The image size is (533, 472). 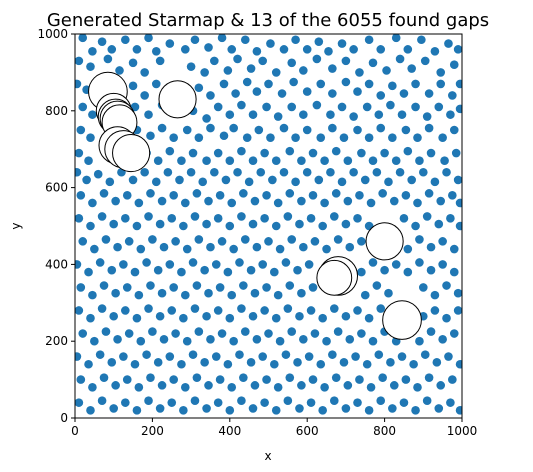 I want to click on x-axis-ticks: 0 200 400 600 800 1000, so click(x=274, y=428).